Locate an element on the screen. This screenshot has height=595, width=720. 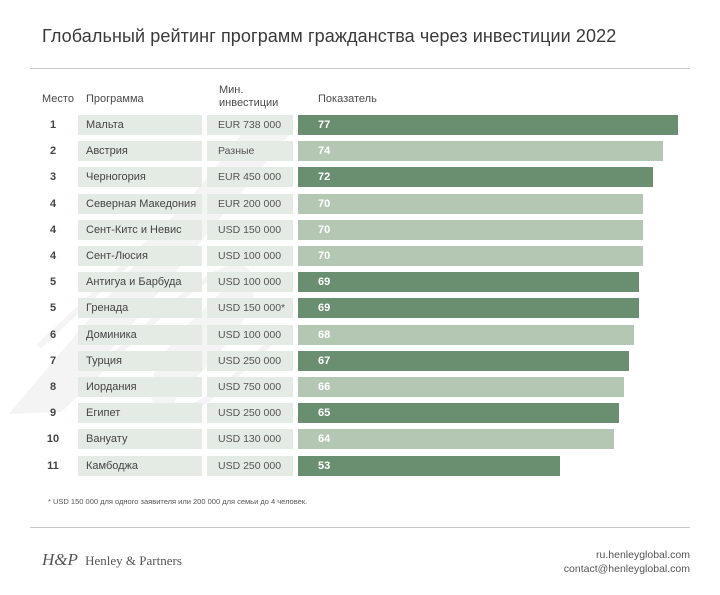
score-value-label: 64 is located at coordinates (324, 439).